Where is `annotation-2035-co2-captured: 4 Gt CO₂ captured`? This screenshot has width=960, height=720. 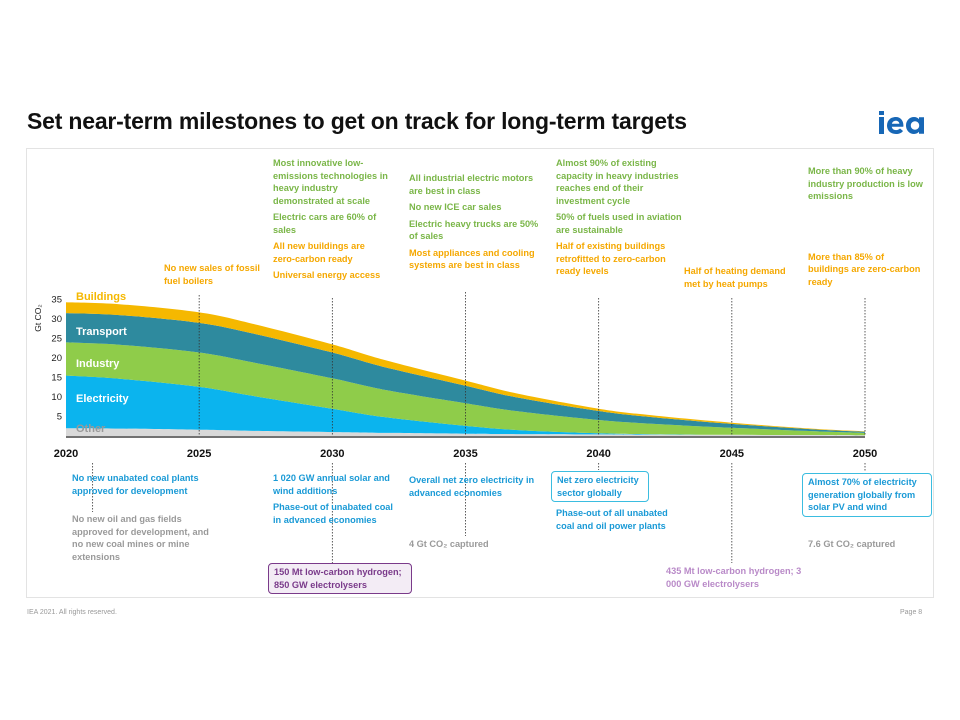 annotation-2035-co2-captured: 4 Gt CO₂ captured is located at coordinates (449, 544).